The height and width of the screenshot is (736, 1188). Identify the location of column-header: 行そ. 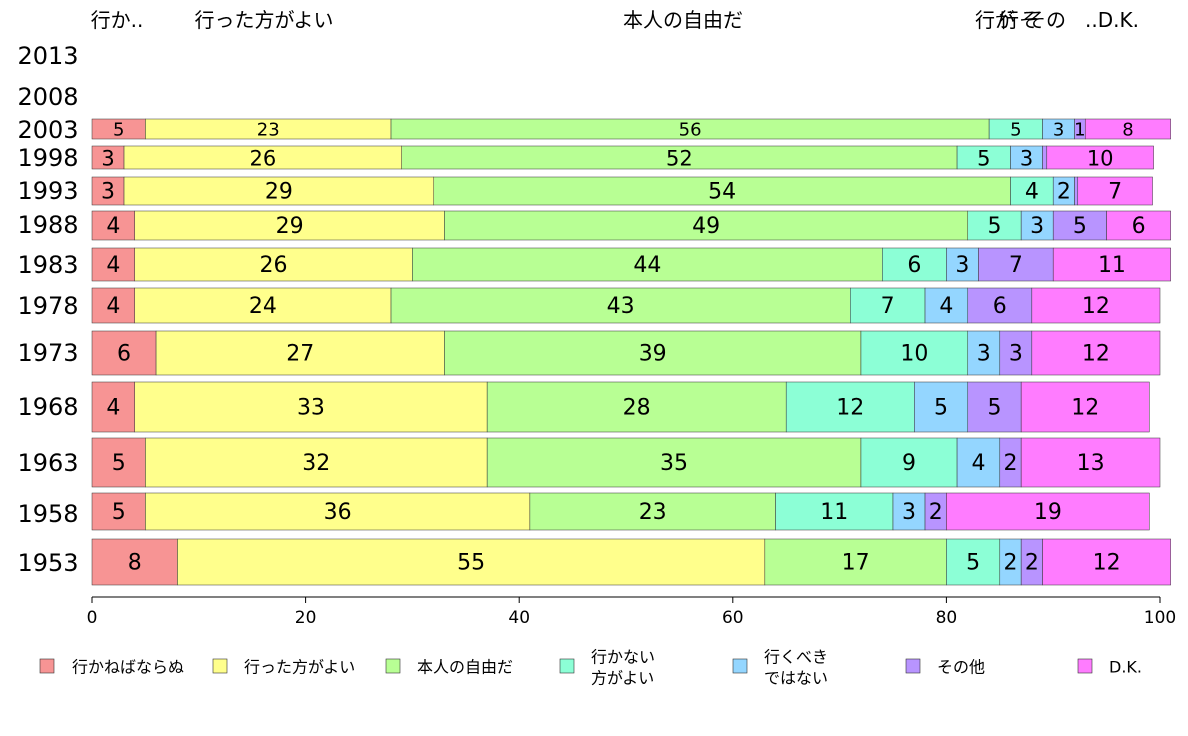
(1019, 20).